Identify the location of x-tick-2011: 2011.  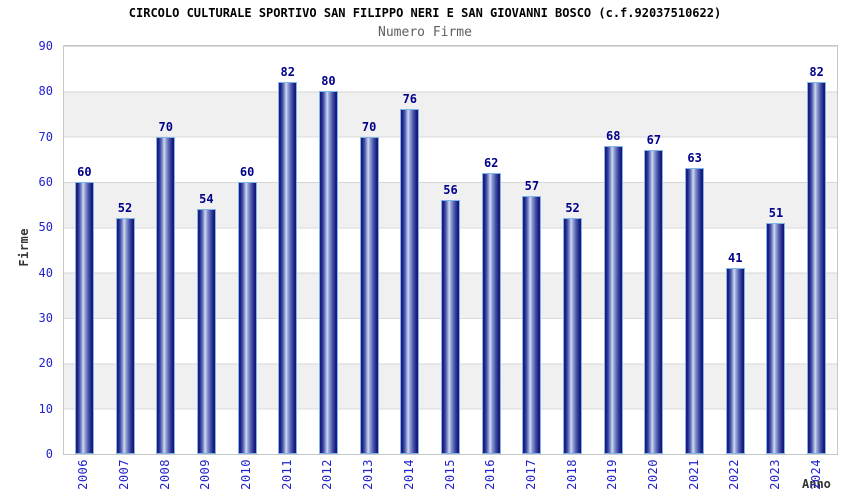
(286, 474).